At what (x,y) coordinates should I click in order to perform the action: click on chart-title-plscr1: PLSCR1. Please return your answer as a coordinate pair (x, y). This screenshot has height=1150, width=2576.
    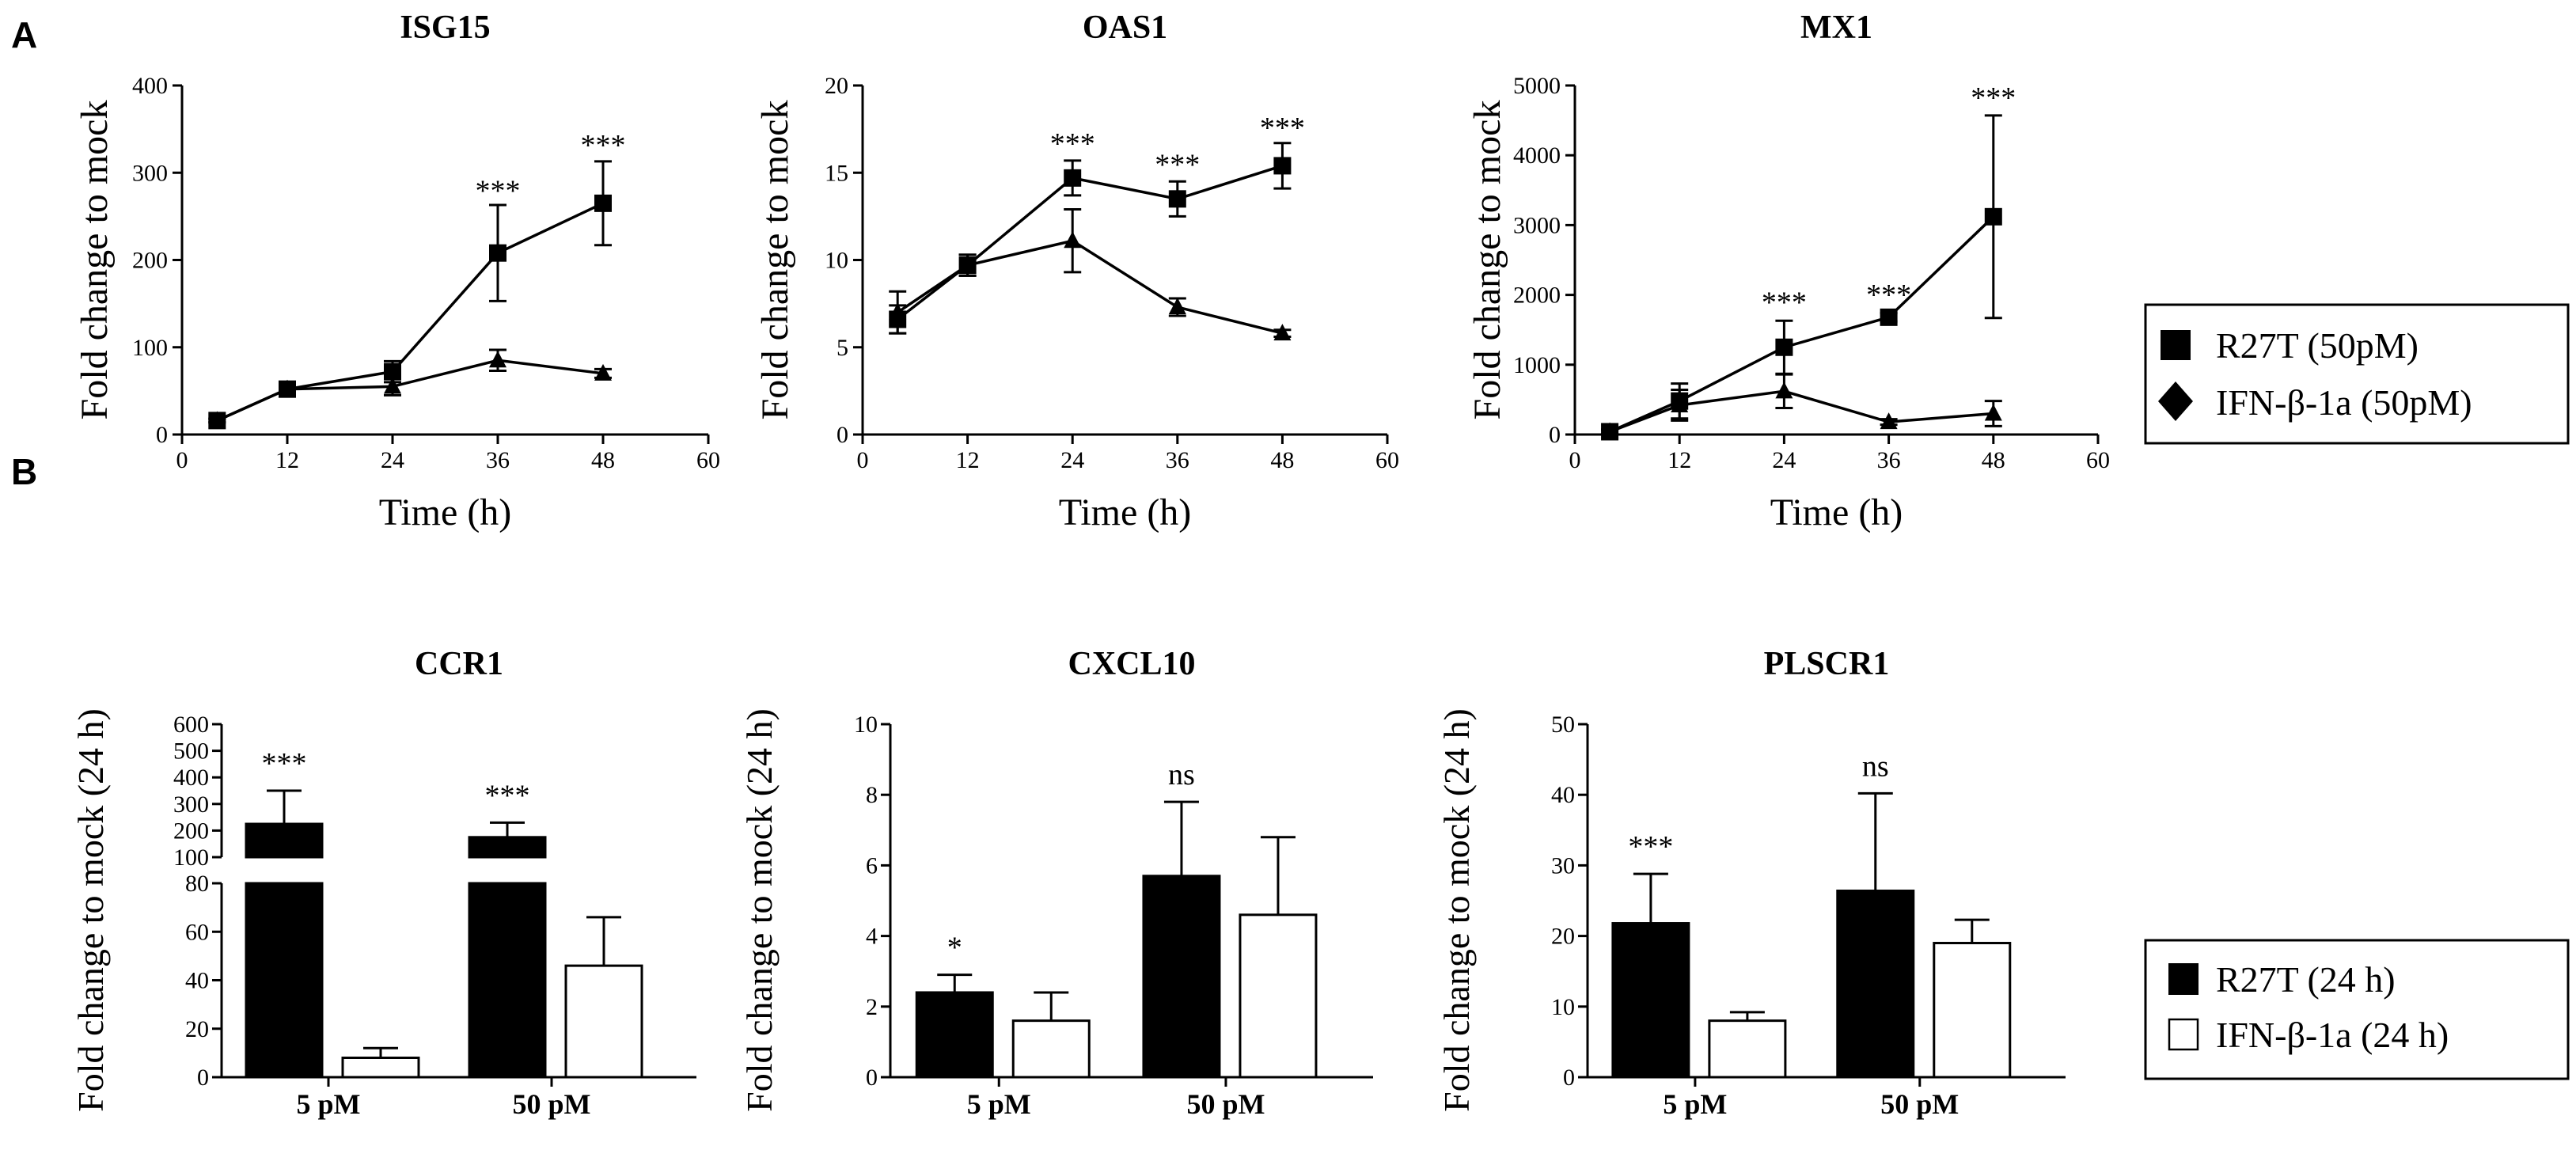
    Looking at the image, I should click on (1827, 664).